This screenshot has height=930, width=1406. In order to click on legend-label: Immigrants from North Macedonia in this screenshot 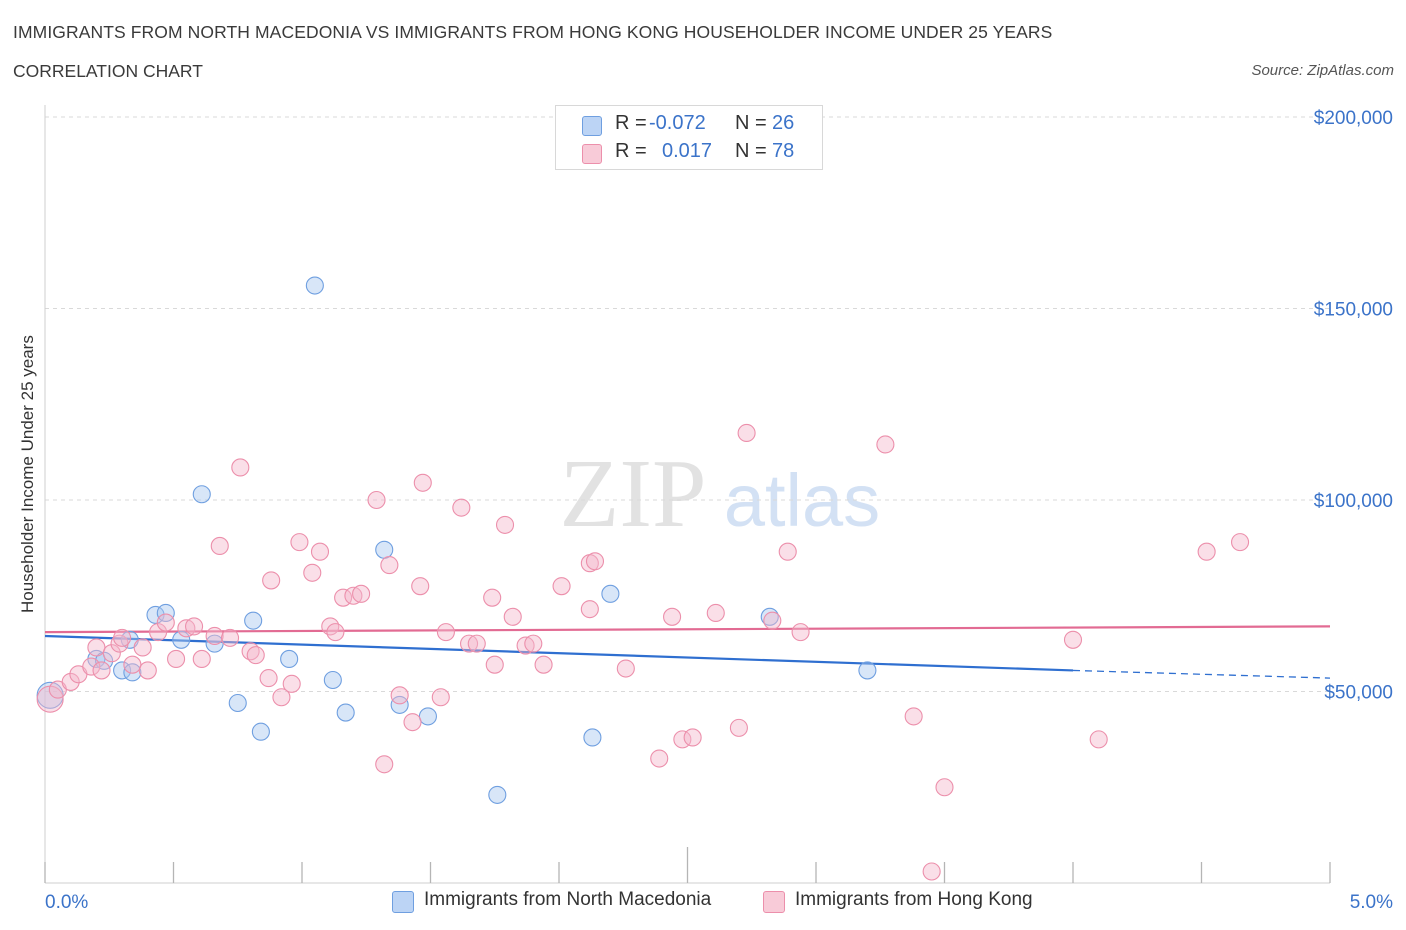, I will do `click(568, 899)`.